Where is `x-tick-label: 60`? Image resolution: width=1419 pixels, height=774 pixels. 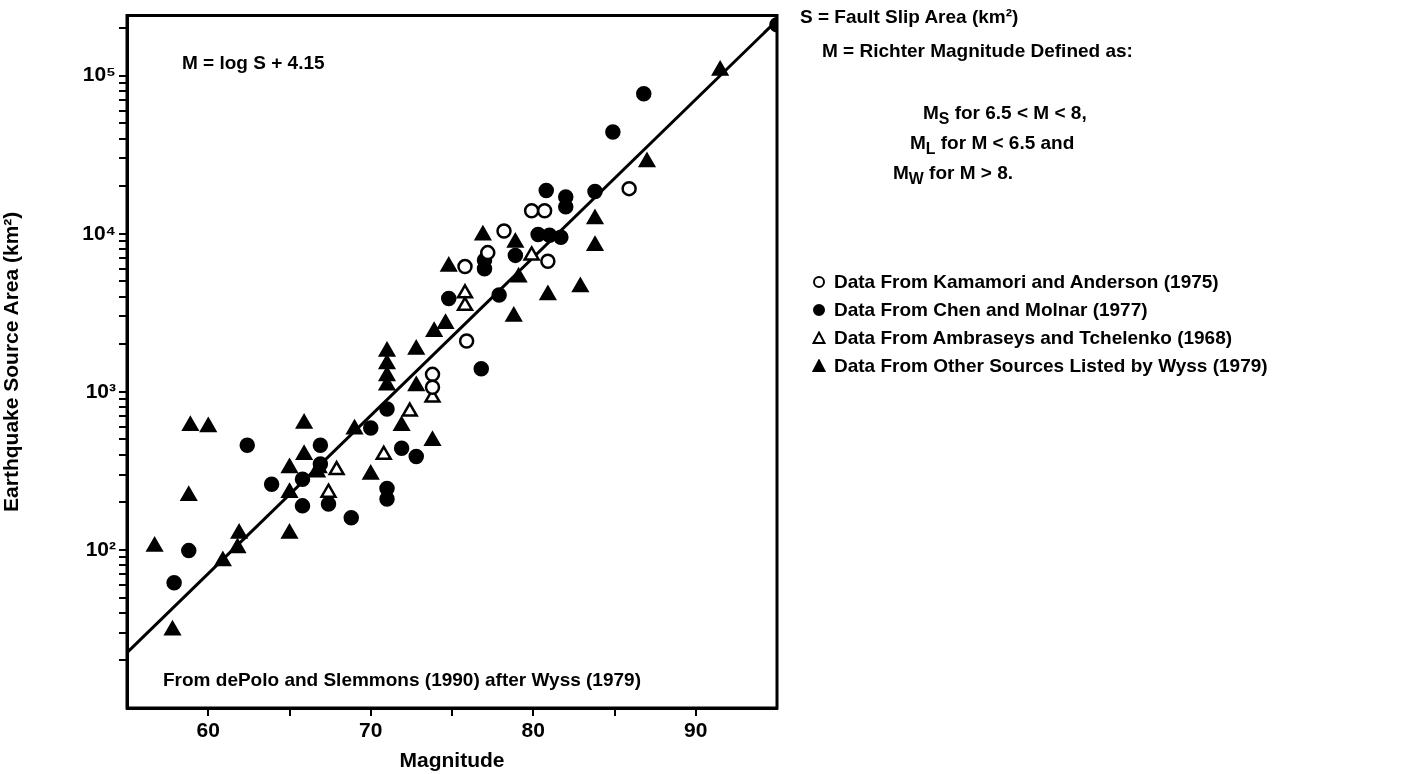 x-tick-label: 60 is located at coordinates (208, 730).